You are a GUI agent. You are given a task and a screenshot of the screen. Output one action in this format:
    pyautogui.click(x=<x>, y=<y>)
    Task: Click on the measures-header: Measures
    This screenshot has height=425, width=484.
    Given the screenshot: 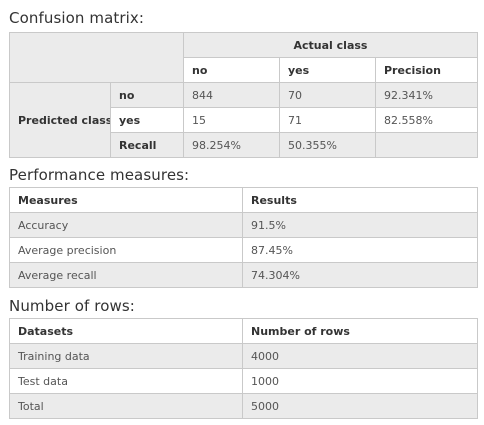 What is the action you would take?
    pyautogui.click(x=126, y=200)
    